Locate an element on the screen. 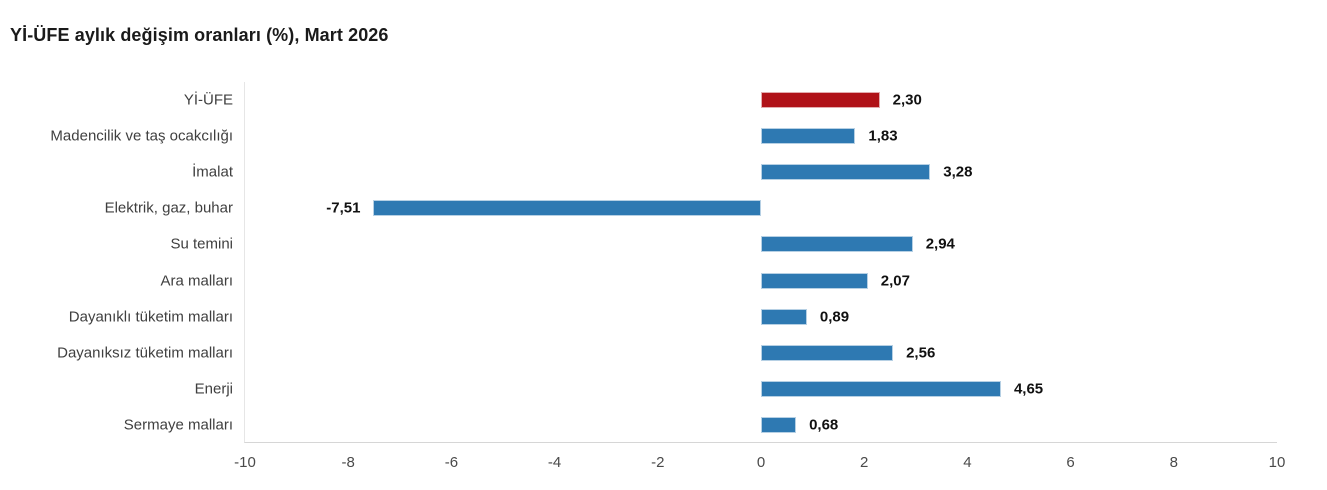 This screenshot has height=490, width=1327. x-tick-label: 6 is located at coordinates (1070, 462).